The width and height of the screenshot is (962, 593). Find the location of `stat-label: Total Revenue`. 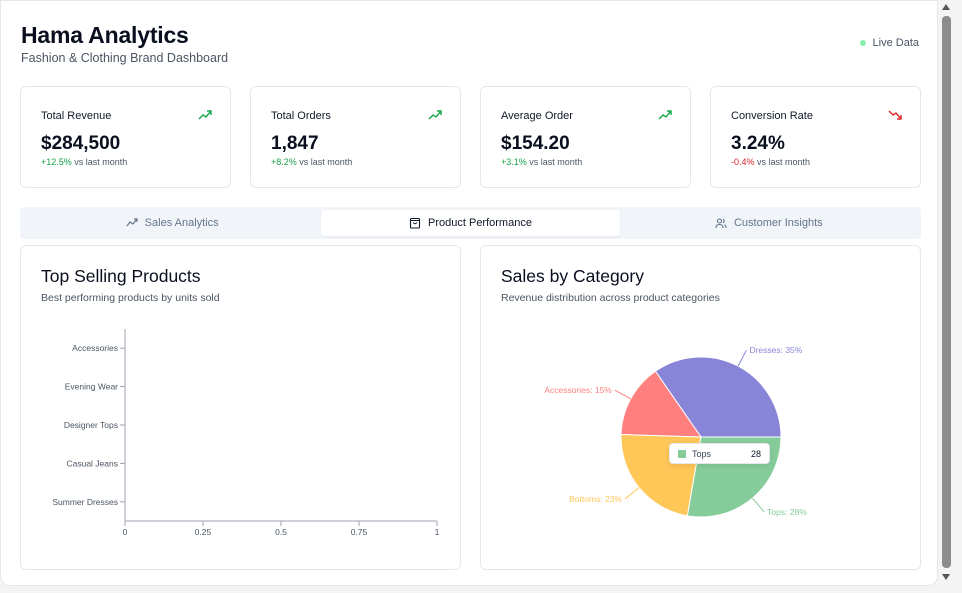

stat-label: Total Revenue is located at coordinates (76, 116).